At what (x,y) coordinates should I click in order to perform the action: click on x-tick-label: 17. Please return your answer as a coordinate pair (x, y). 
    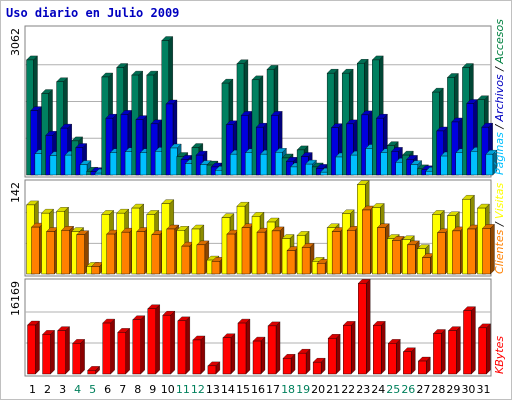
    Looking at the image, I should click on (273, 389).